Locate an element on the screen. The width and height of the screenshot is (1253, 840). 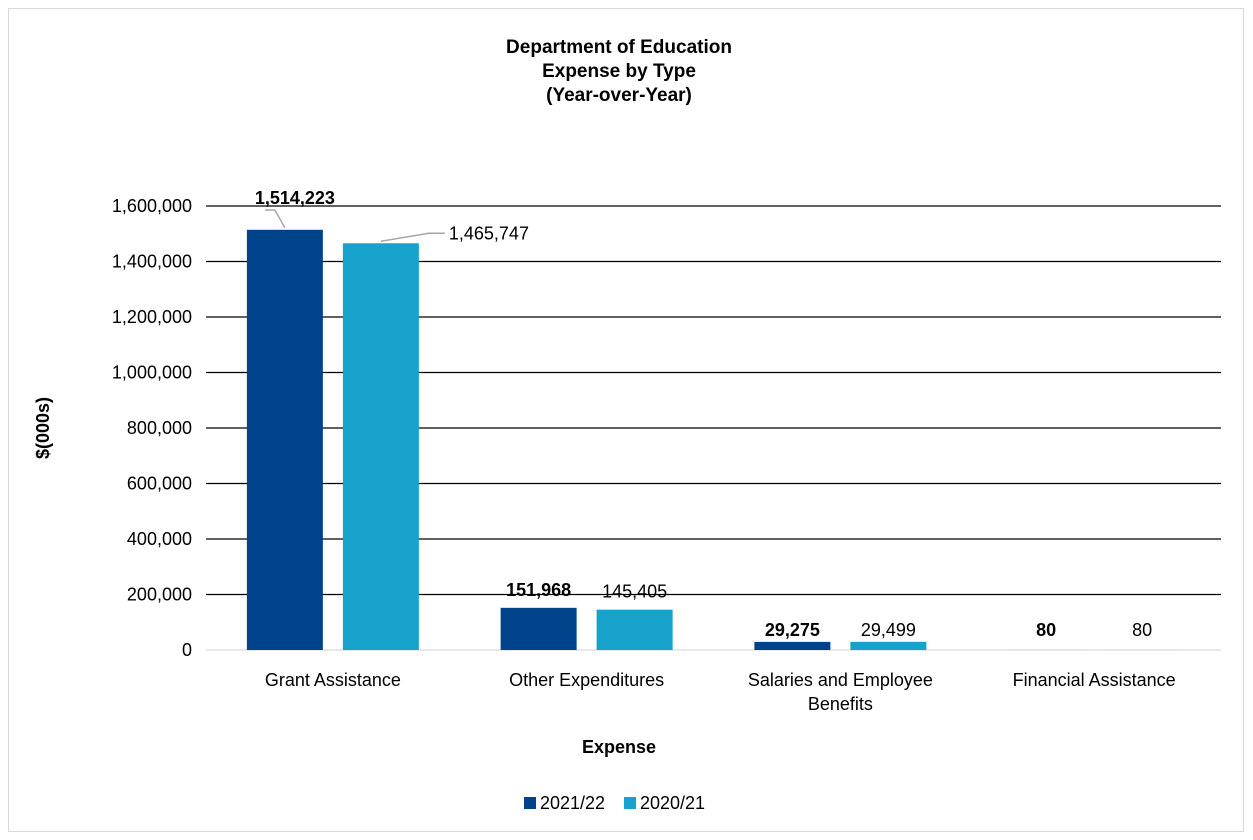
y-tick-label: 1,400,000 is located at coordinates (152, 262).